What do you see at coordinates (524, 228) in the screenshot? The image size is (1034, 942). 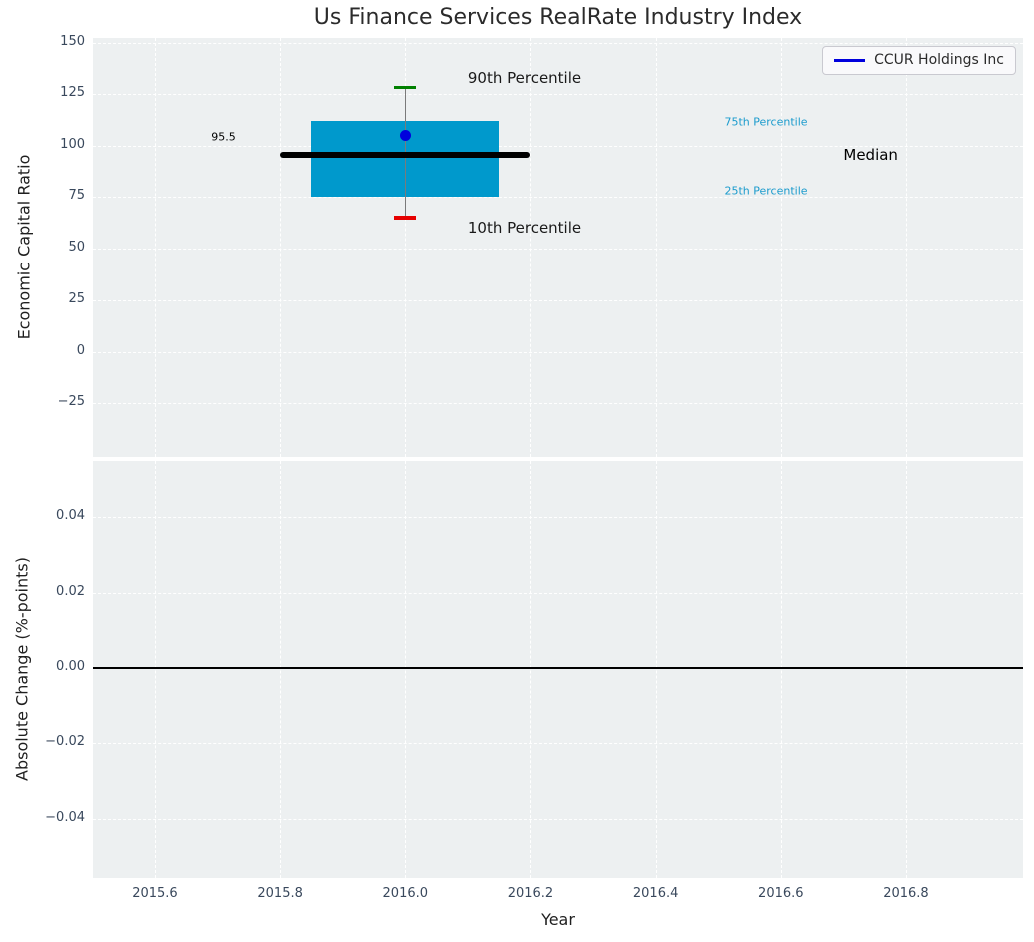 I see `annotation-10th-percentile: 10th Percentile` at bounding box center [524, 228].